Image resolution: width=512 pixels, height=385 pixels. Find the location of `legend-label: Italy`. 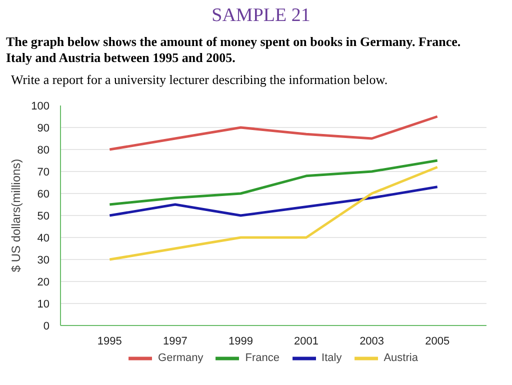

legend-label: Italy is located at coordinates (332, 358).